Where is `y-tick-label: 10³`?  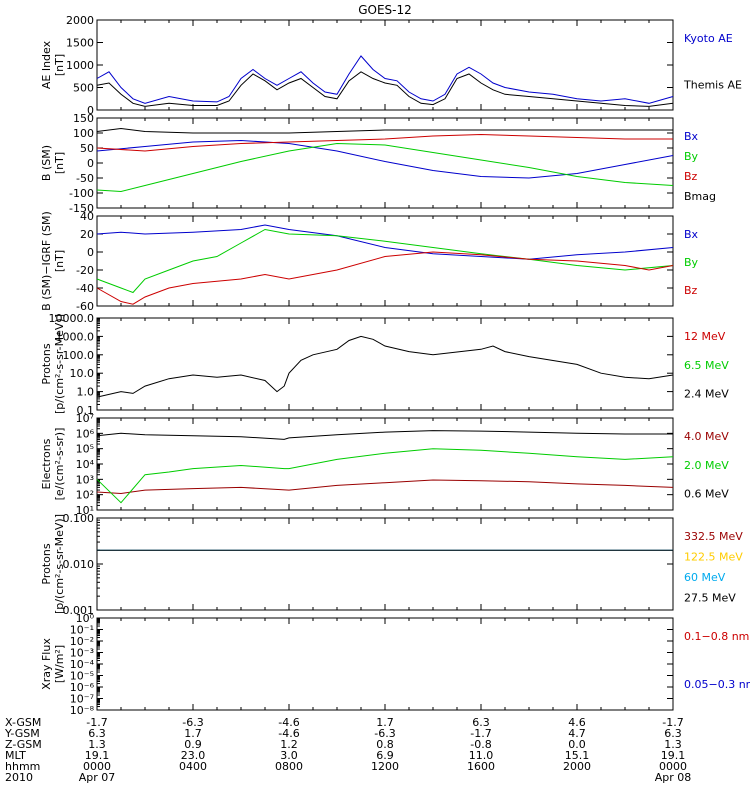 y-tick-label: 10³ is located at coordinates (85, 479).